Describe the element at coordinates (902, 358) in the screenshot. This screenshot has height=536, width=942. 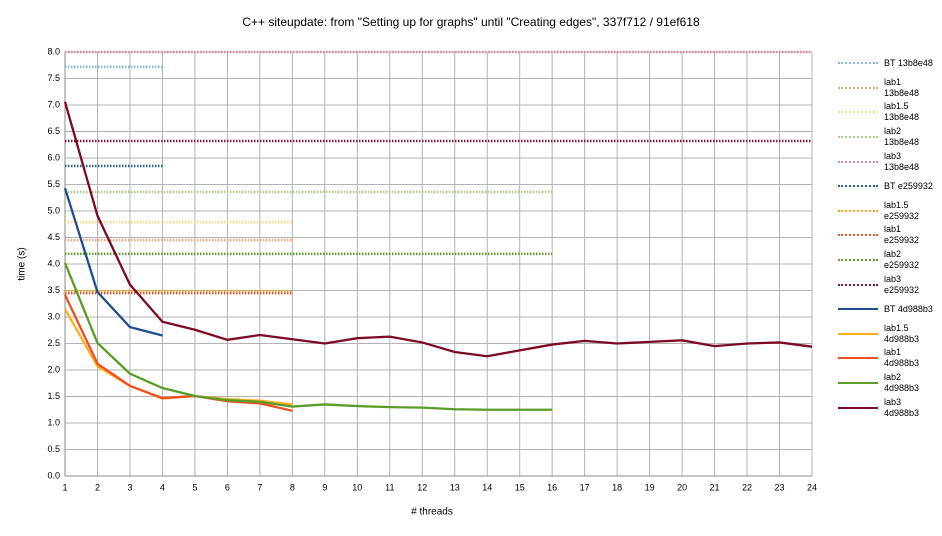
I see `legend-label: lab1 4d988b3` at that location.